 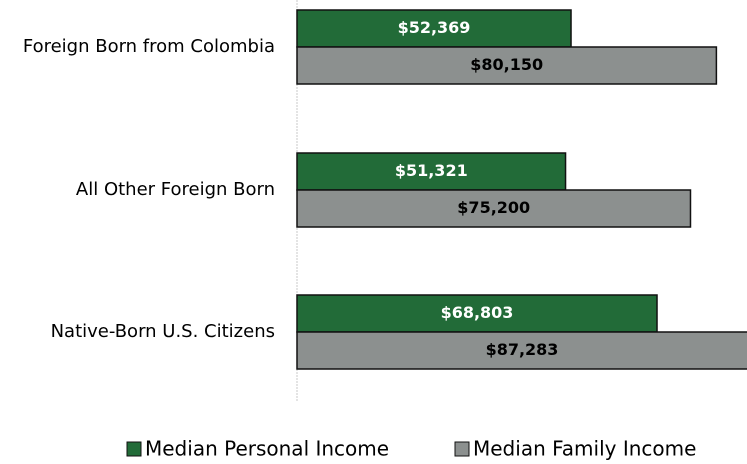 What do you see at coordinates (434, 27) in the screenshot?
I see `data-label: $52,369` at bounding box center [434, 27].